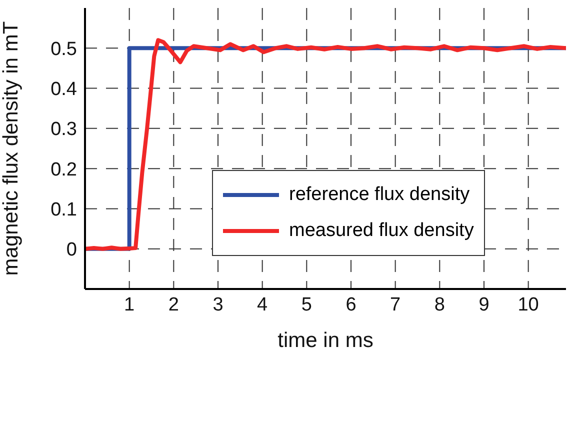  I want to click on x-tick-label: 7, so click(395, 305).